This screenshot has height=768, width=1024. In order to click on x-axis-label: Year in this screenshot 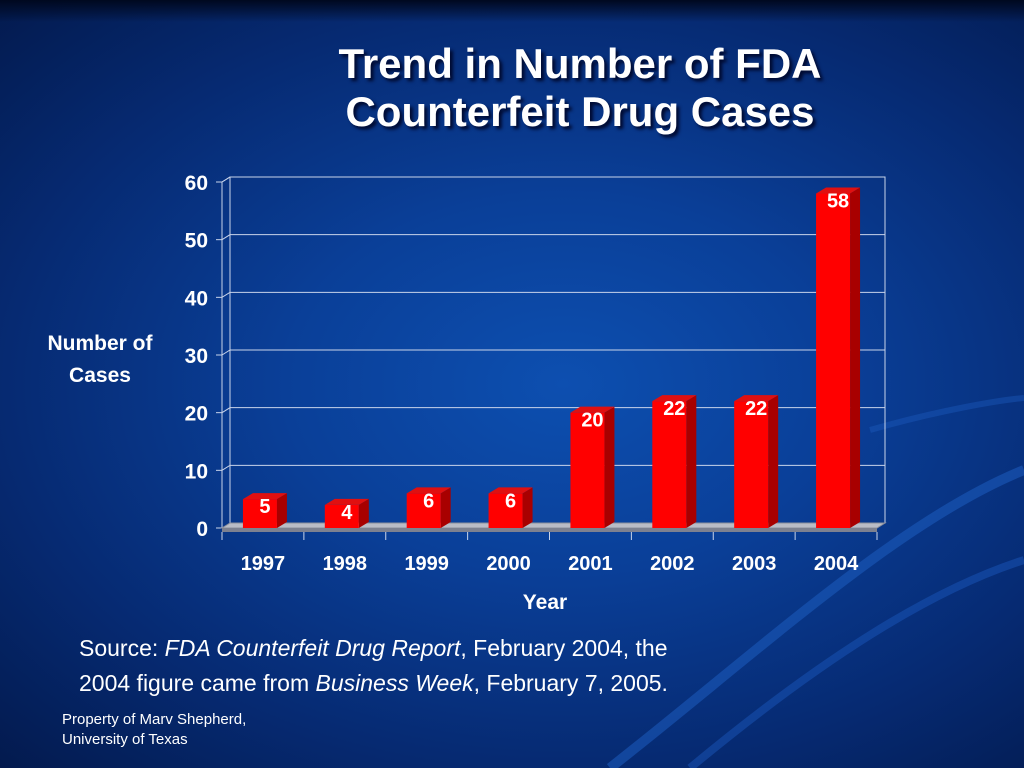, I will do `click(545, 602)`.